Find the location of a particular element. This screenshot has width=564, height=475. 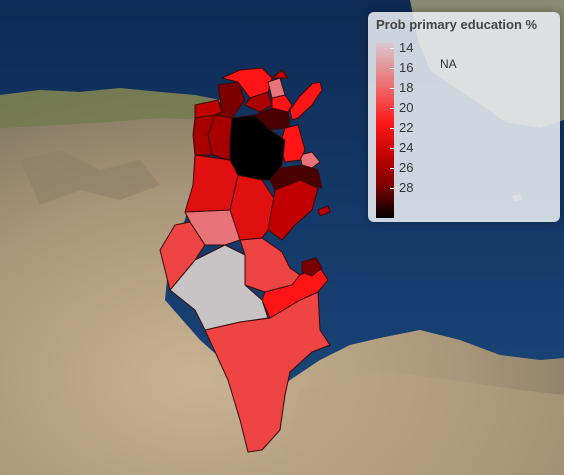

legend-tick-label: 22 is located at coordinates (406, 127).